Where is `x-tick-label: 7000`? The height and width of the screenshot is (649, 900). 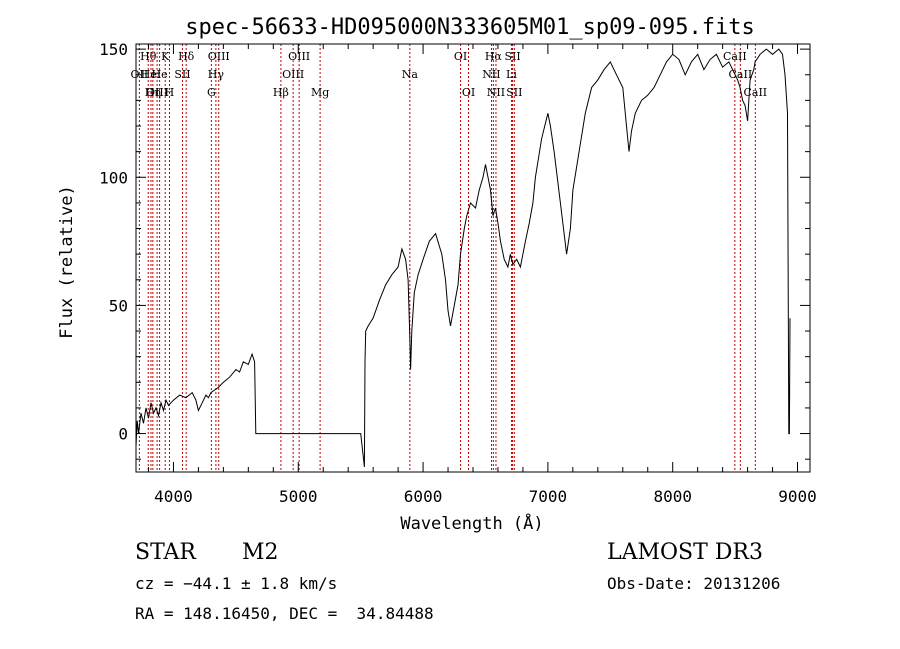
x-tick-label: 7000 is located at coordinates (548, 496).